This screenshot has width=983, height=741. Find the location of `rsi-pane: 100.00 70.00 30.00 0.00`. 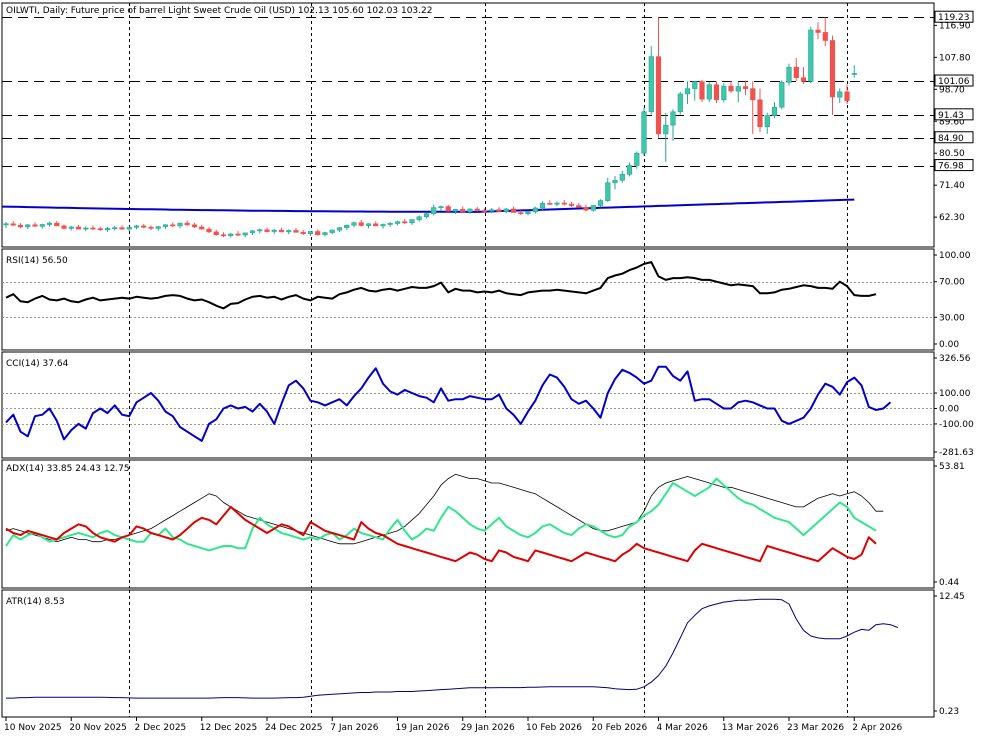

rsi-pane: 100.00 70.00 30.00 0.00 is located at coordinates (486, 299).